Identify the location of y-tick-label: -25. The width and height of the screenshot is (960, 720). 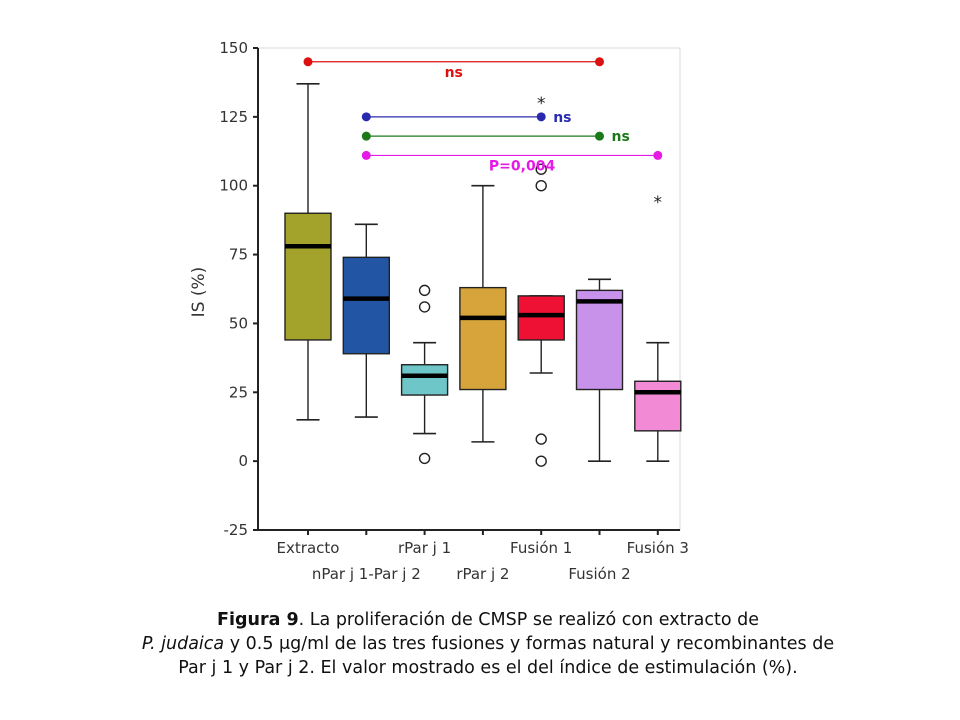
(236, 530).